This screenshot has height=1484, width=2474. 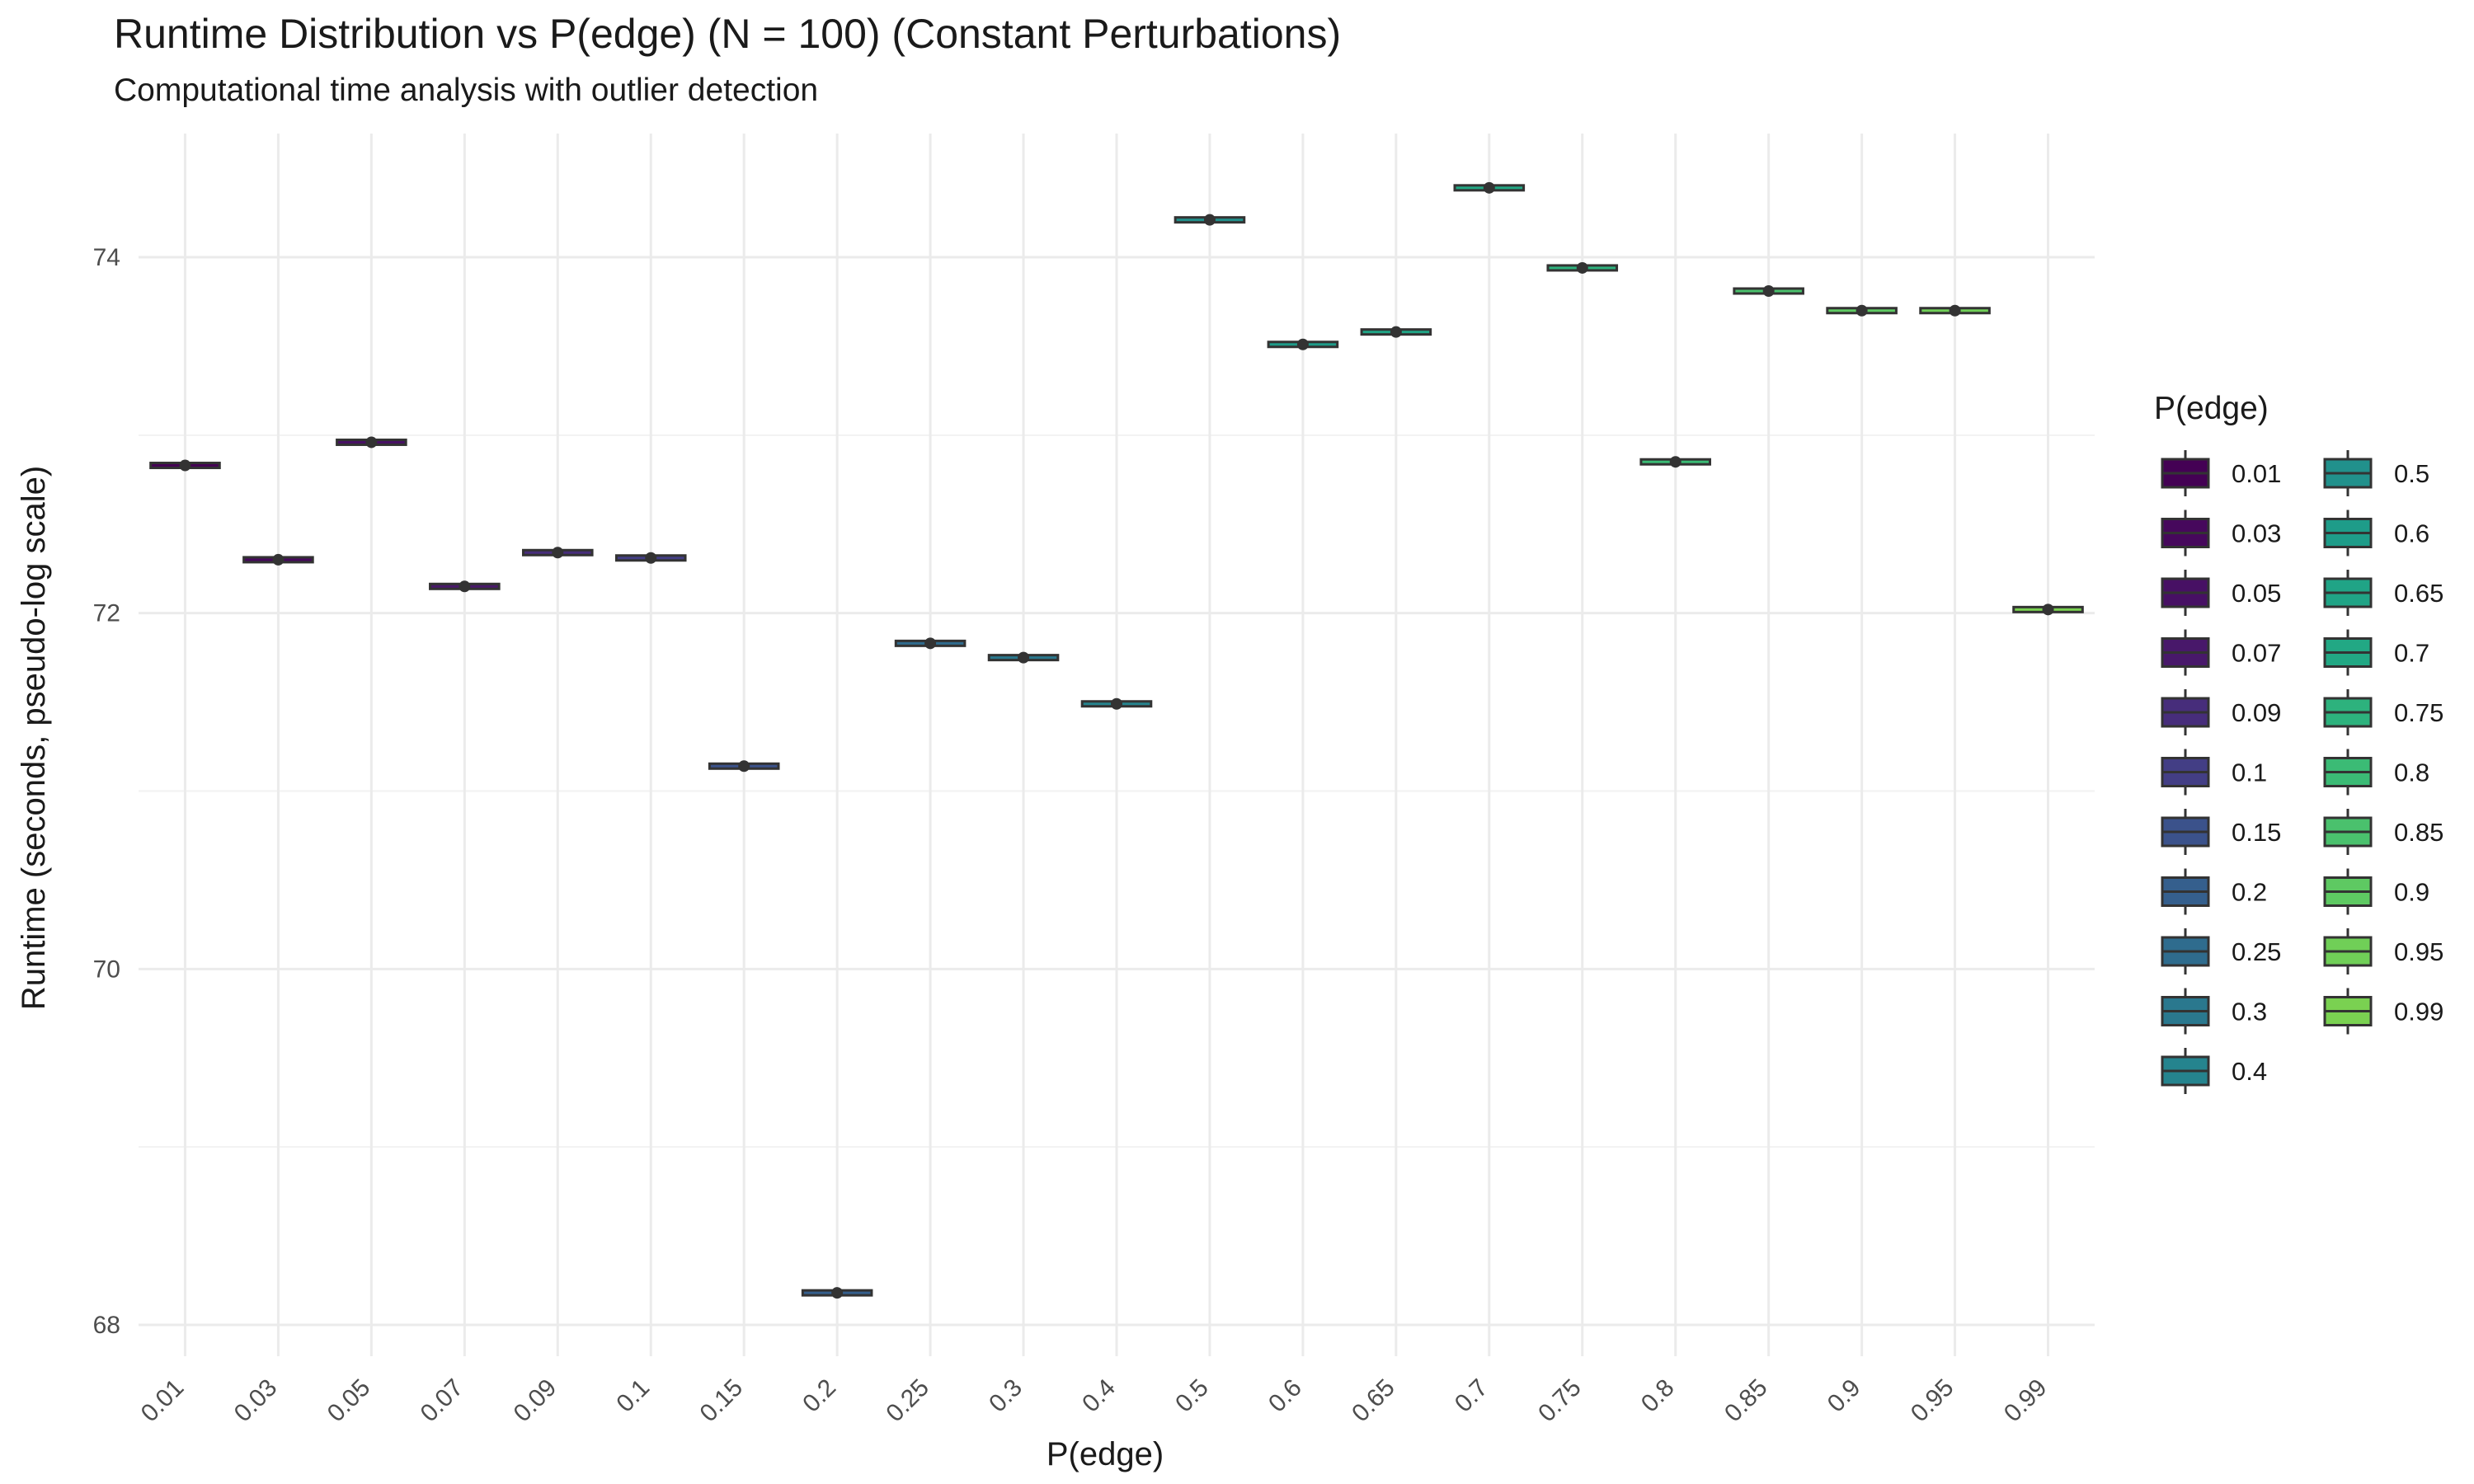 I want to click on x-tick-label: 0.8, so click(x=1658, y=1396).